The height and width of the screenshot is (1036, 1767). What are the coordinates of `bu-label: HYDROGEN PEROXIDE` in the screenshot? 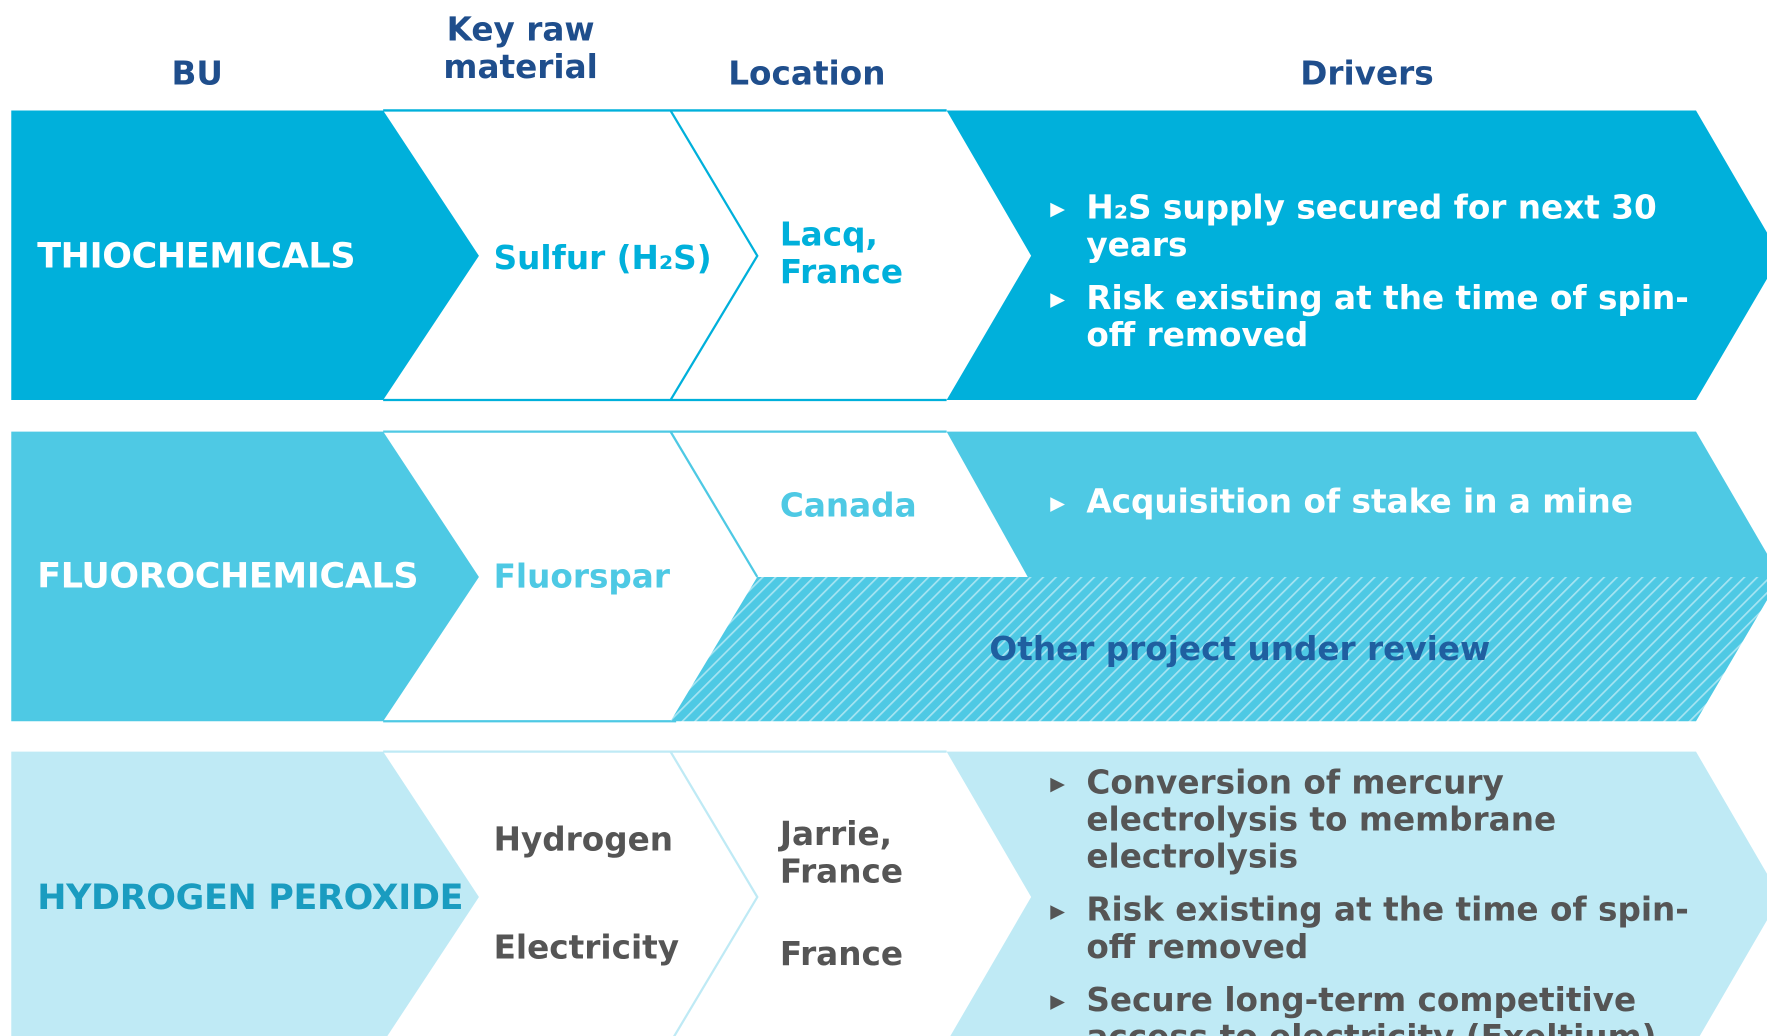 It's located at (250, 897).